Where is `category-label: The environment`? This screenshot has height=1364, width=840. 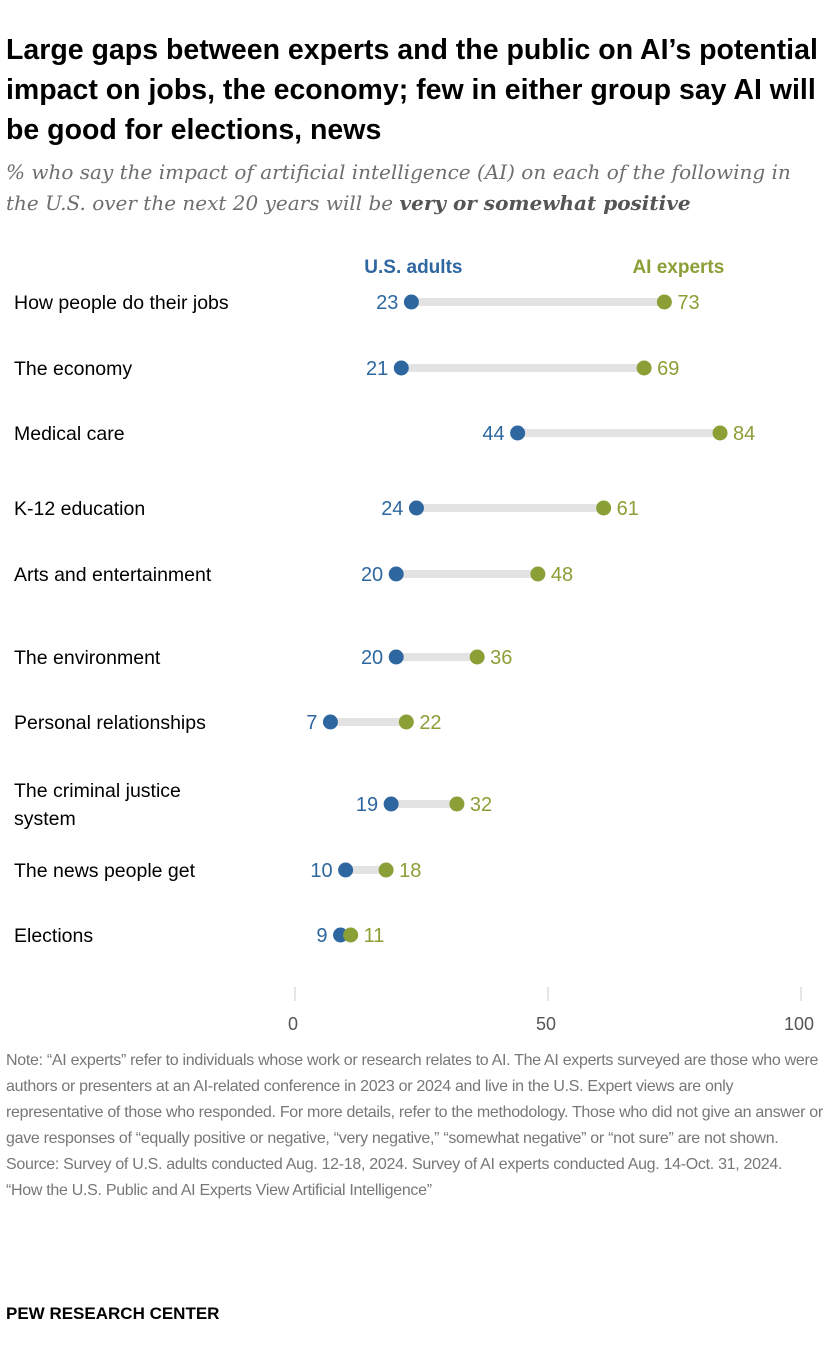 category-label: The environment is located at coordinates (87, 658).